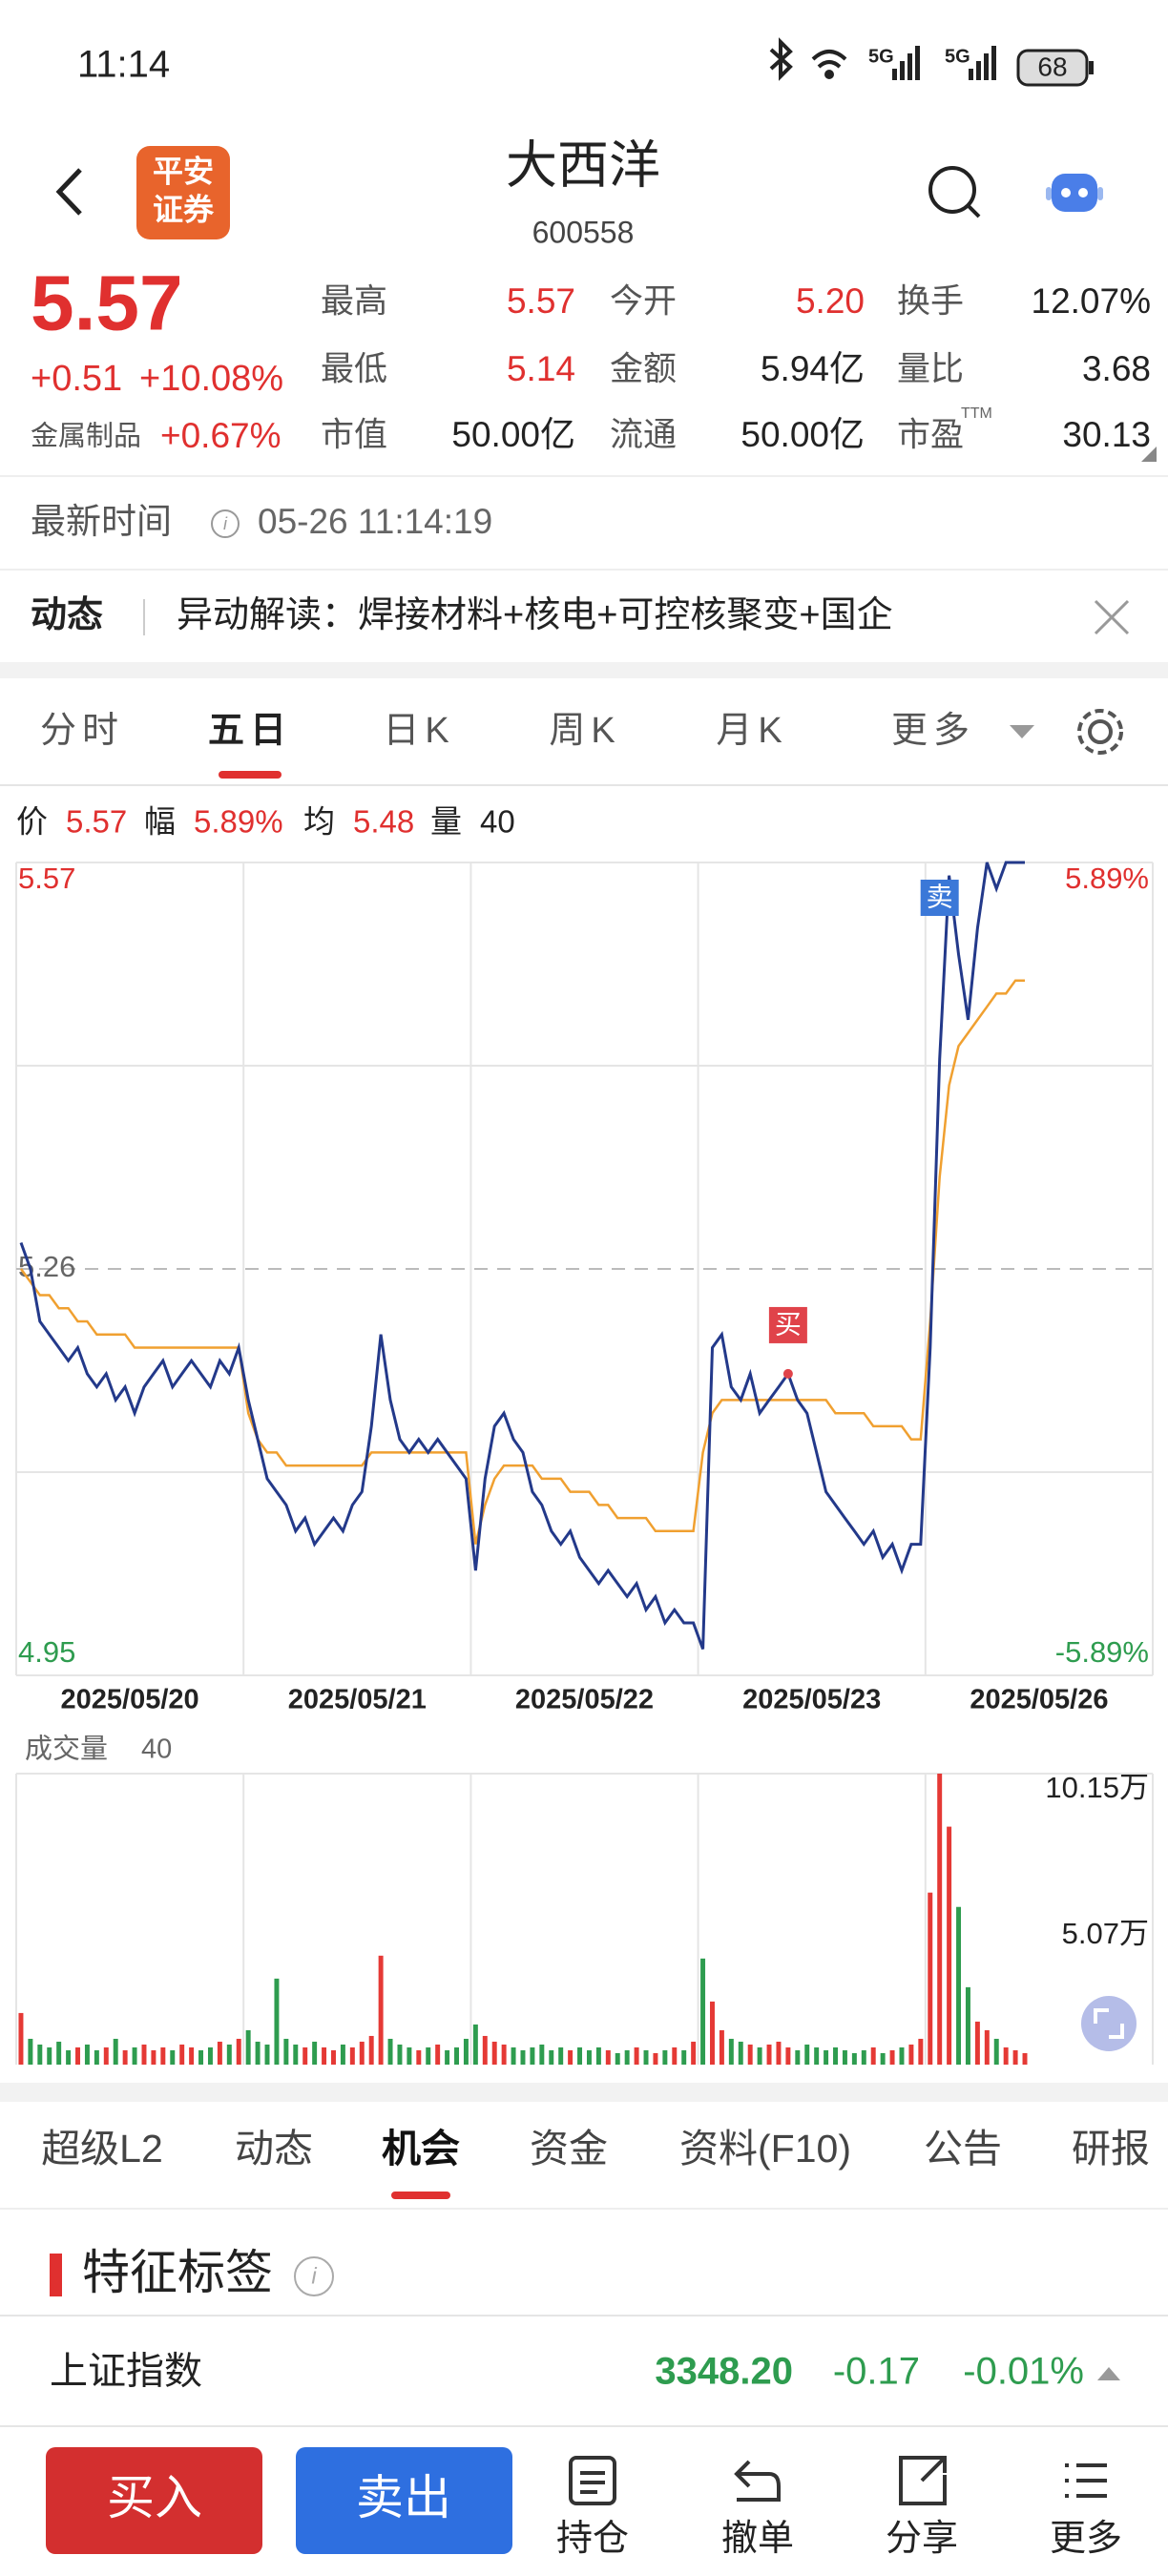 The height and width of the screenshot is (2576, 1168). I want to click on battery-tip, so click(1091, 67).